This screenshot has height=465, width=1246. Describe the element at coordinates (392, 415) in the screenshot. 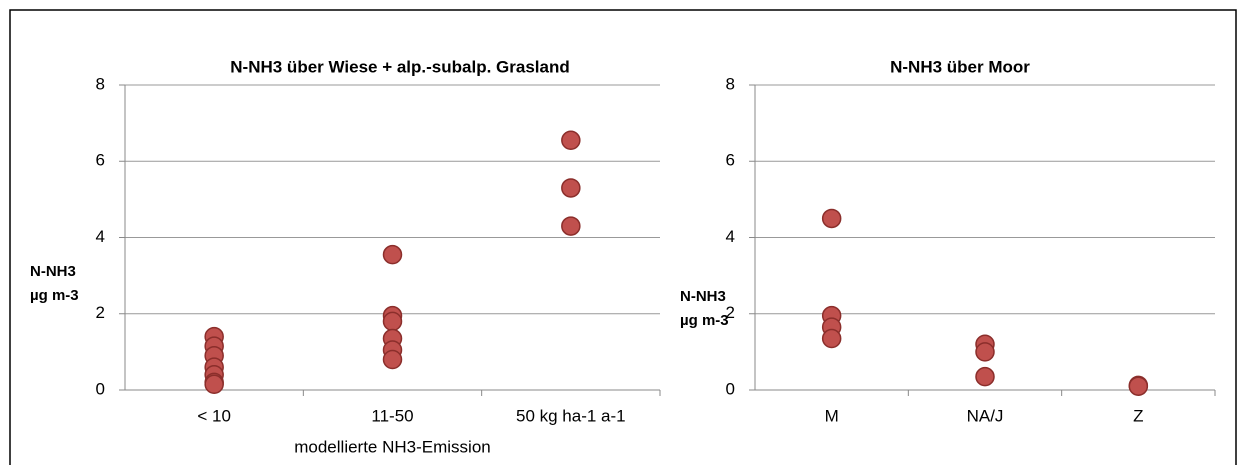

I see `x-tick-label: 11-50` at that location.